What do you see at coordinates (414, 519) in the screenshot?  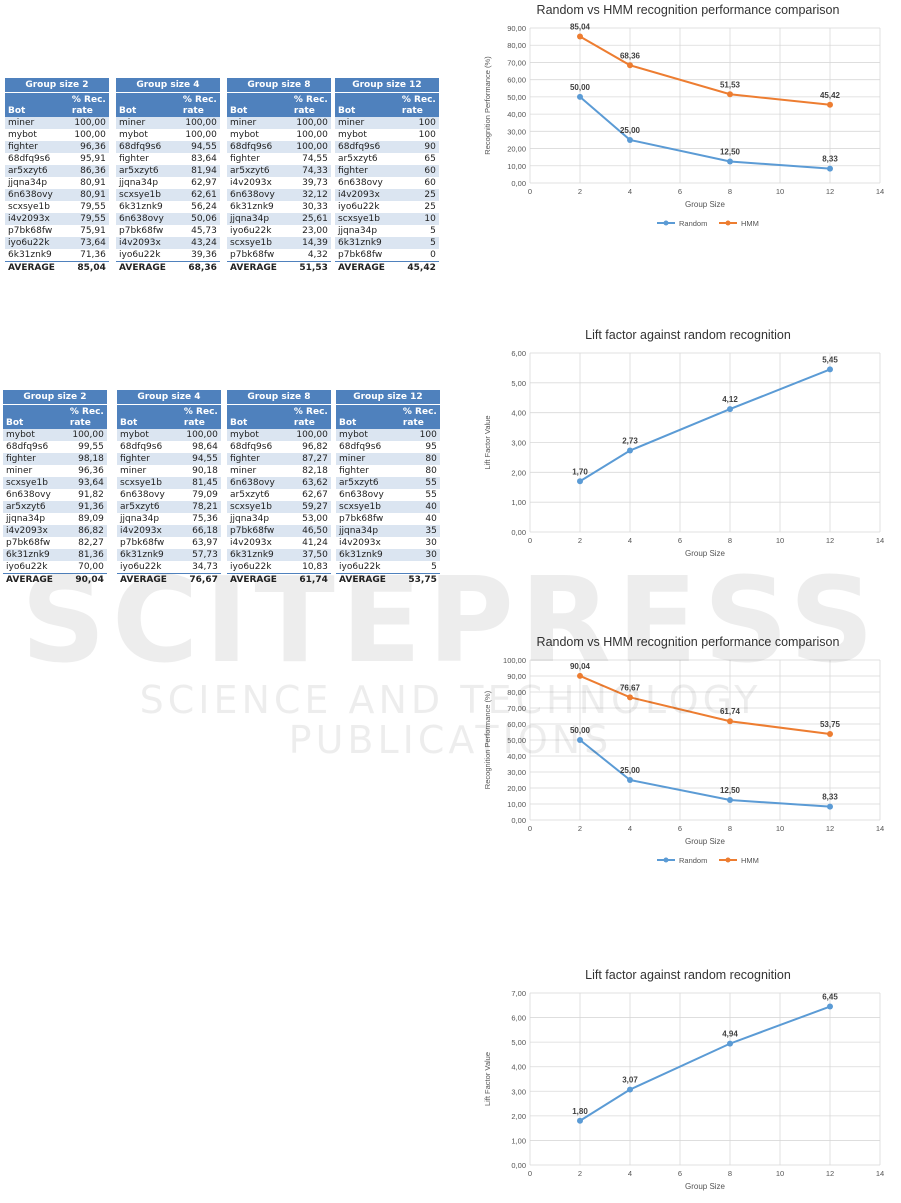 I see `rate-cell: 40` at bounding box center [414, 519].